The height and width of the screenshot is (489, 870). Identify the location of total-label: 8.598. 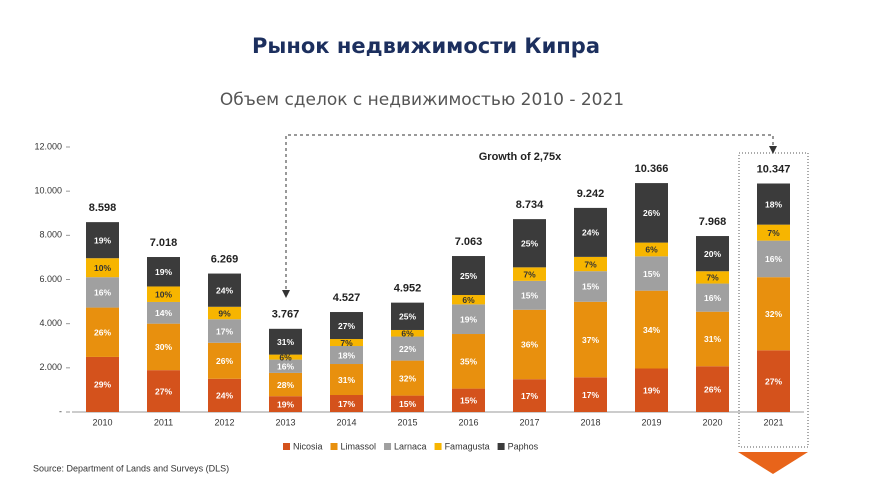
(103, 208).